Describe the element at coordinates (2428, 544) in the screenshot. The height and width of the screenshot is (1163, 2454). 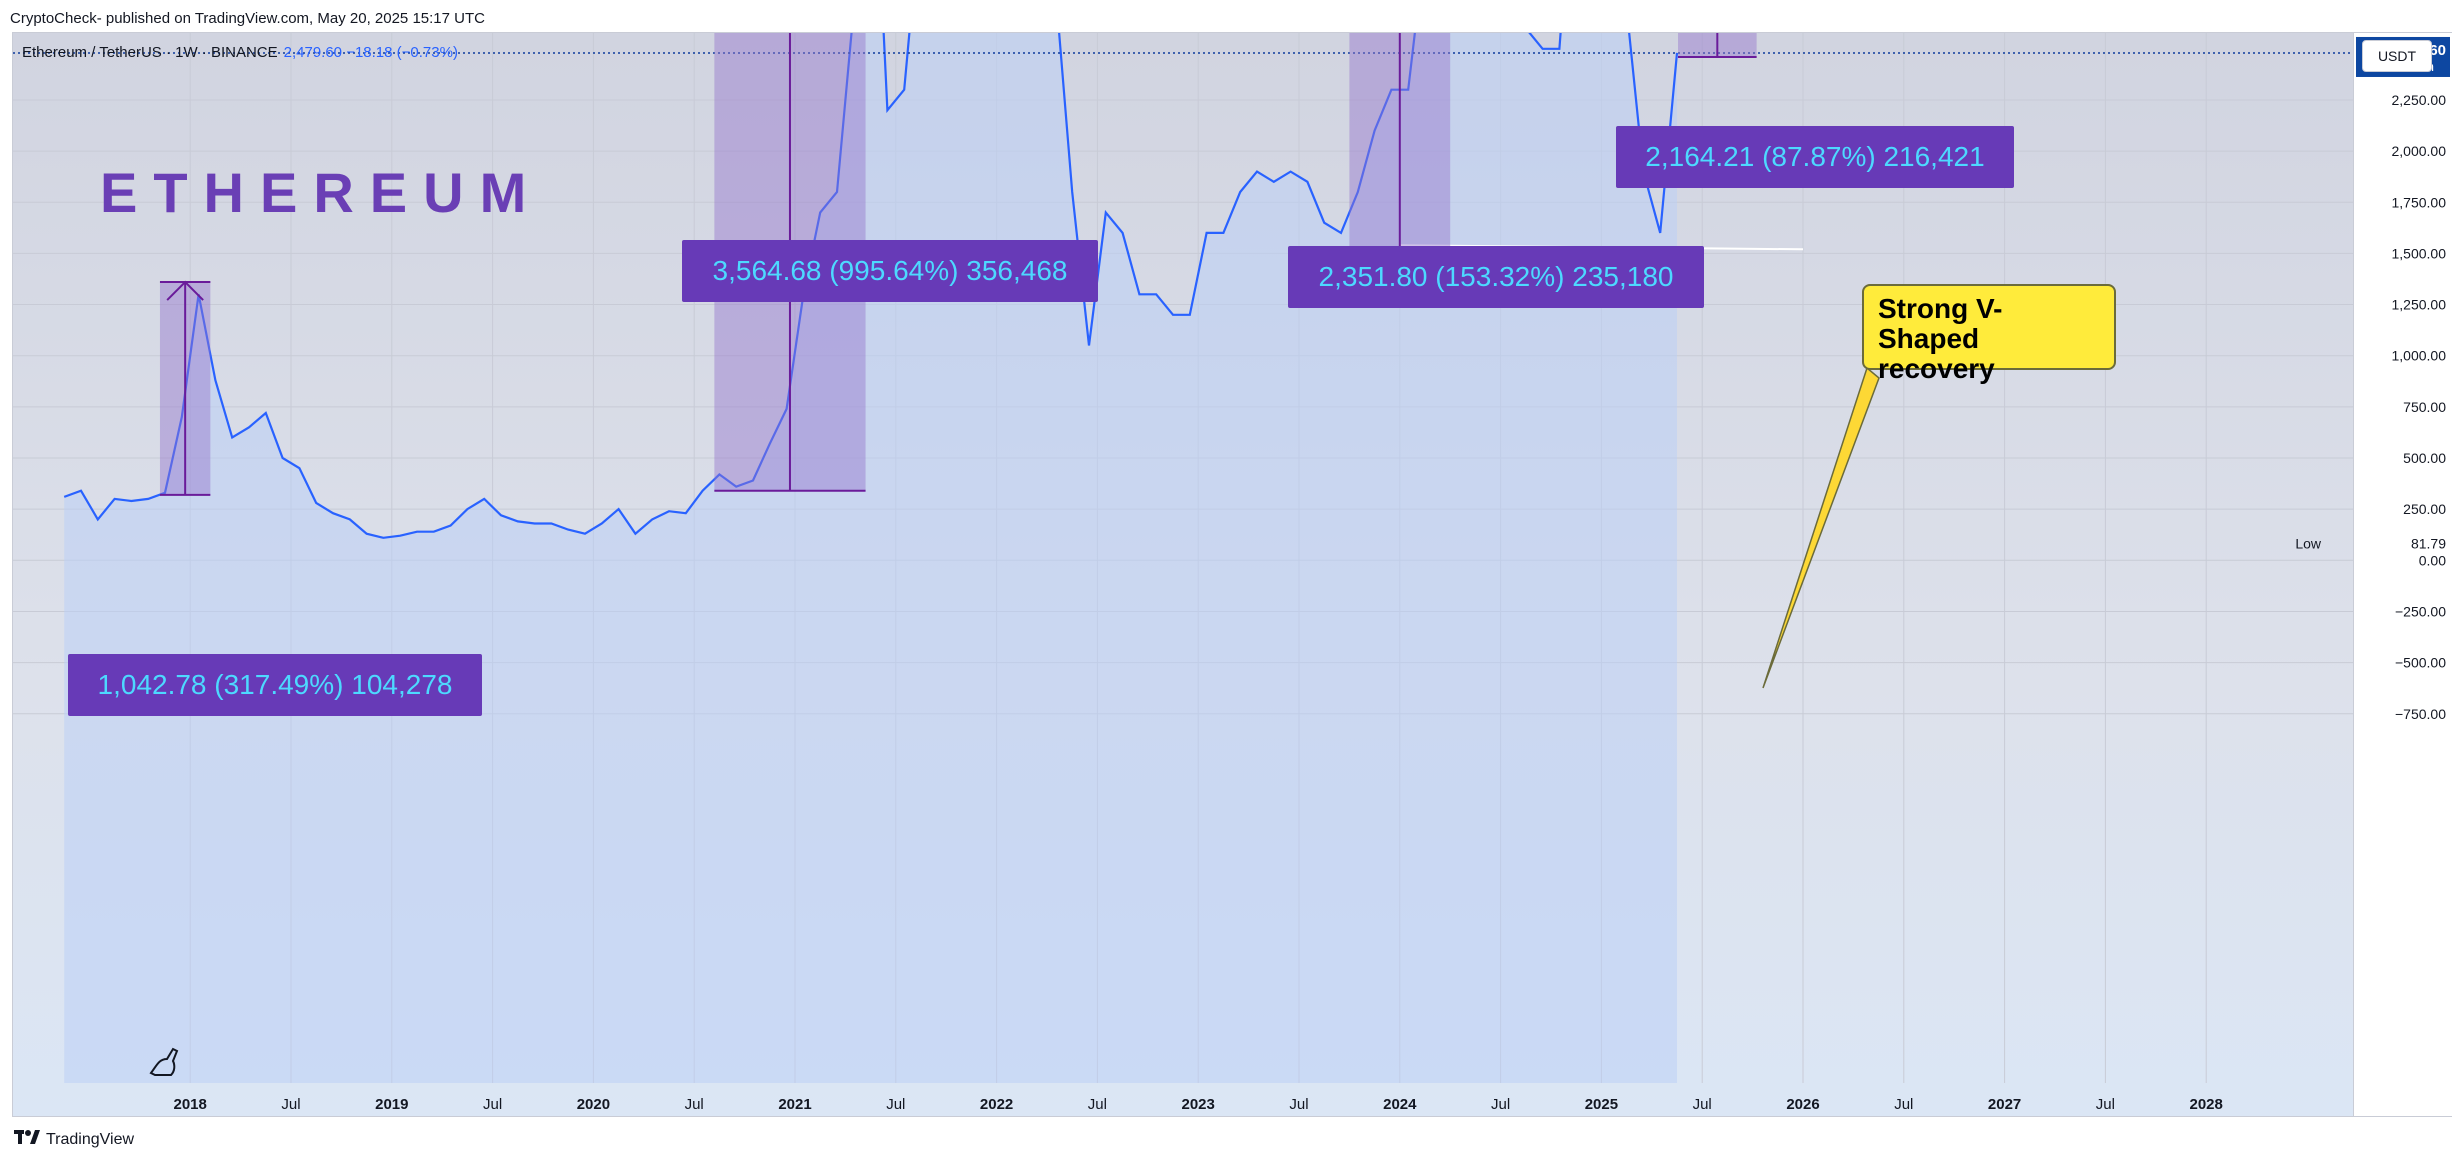
I see `low-value: 81.79` at that location.